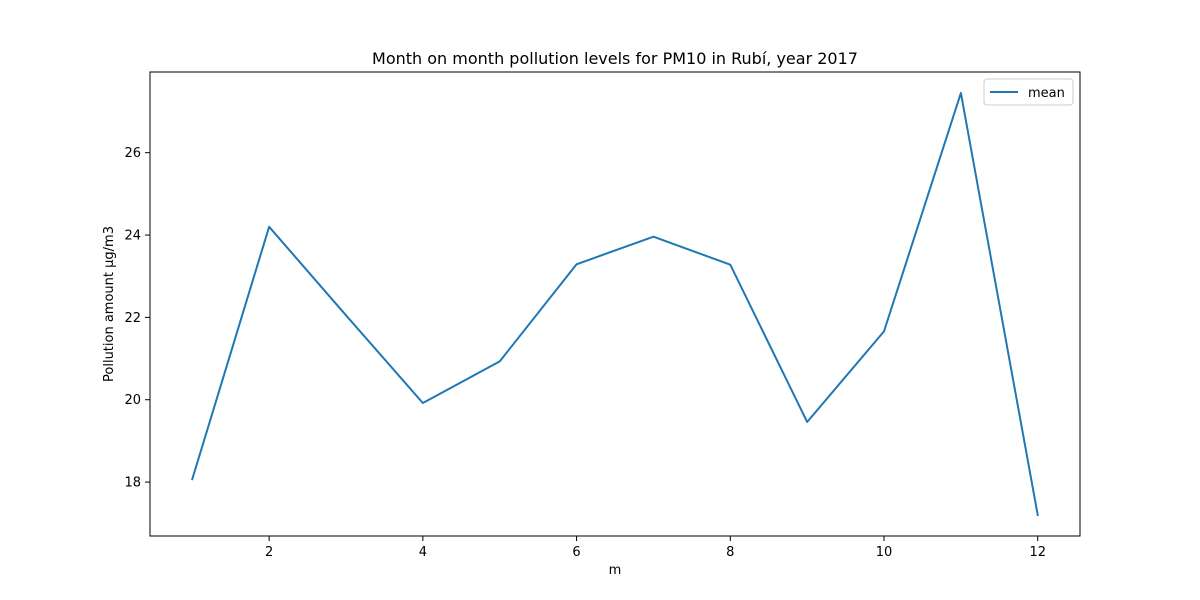 This screenshot has height=600, width=1200. What do you see at coordinates (132, 483) in the screenshot?
I see `y-tick-label: 18` at bounding box center [132, 483].